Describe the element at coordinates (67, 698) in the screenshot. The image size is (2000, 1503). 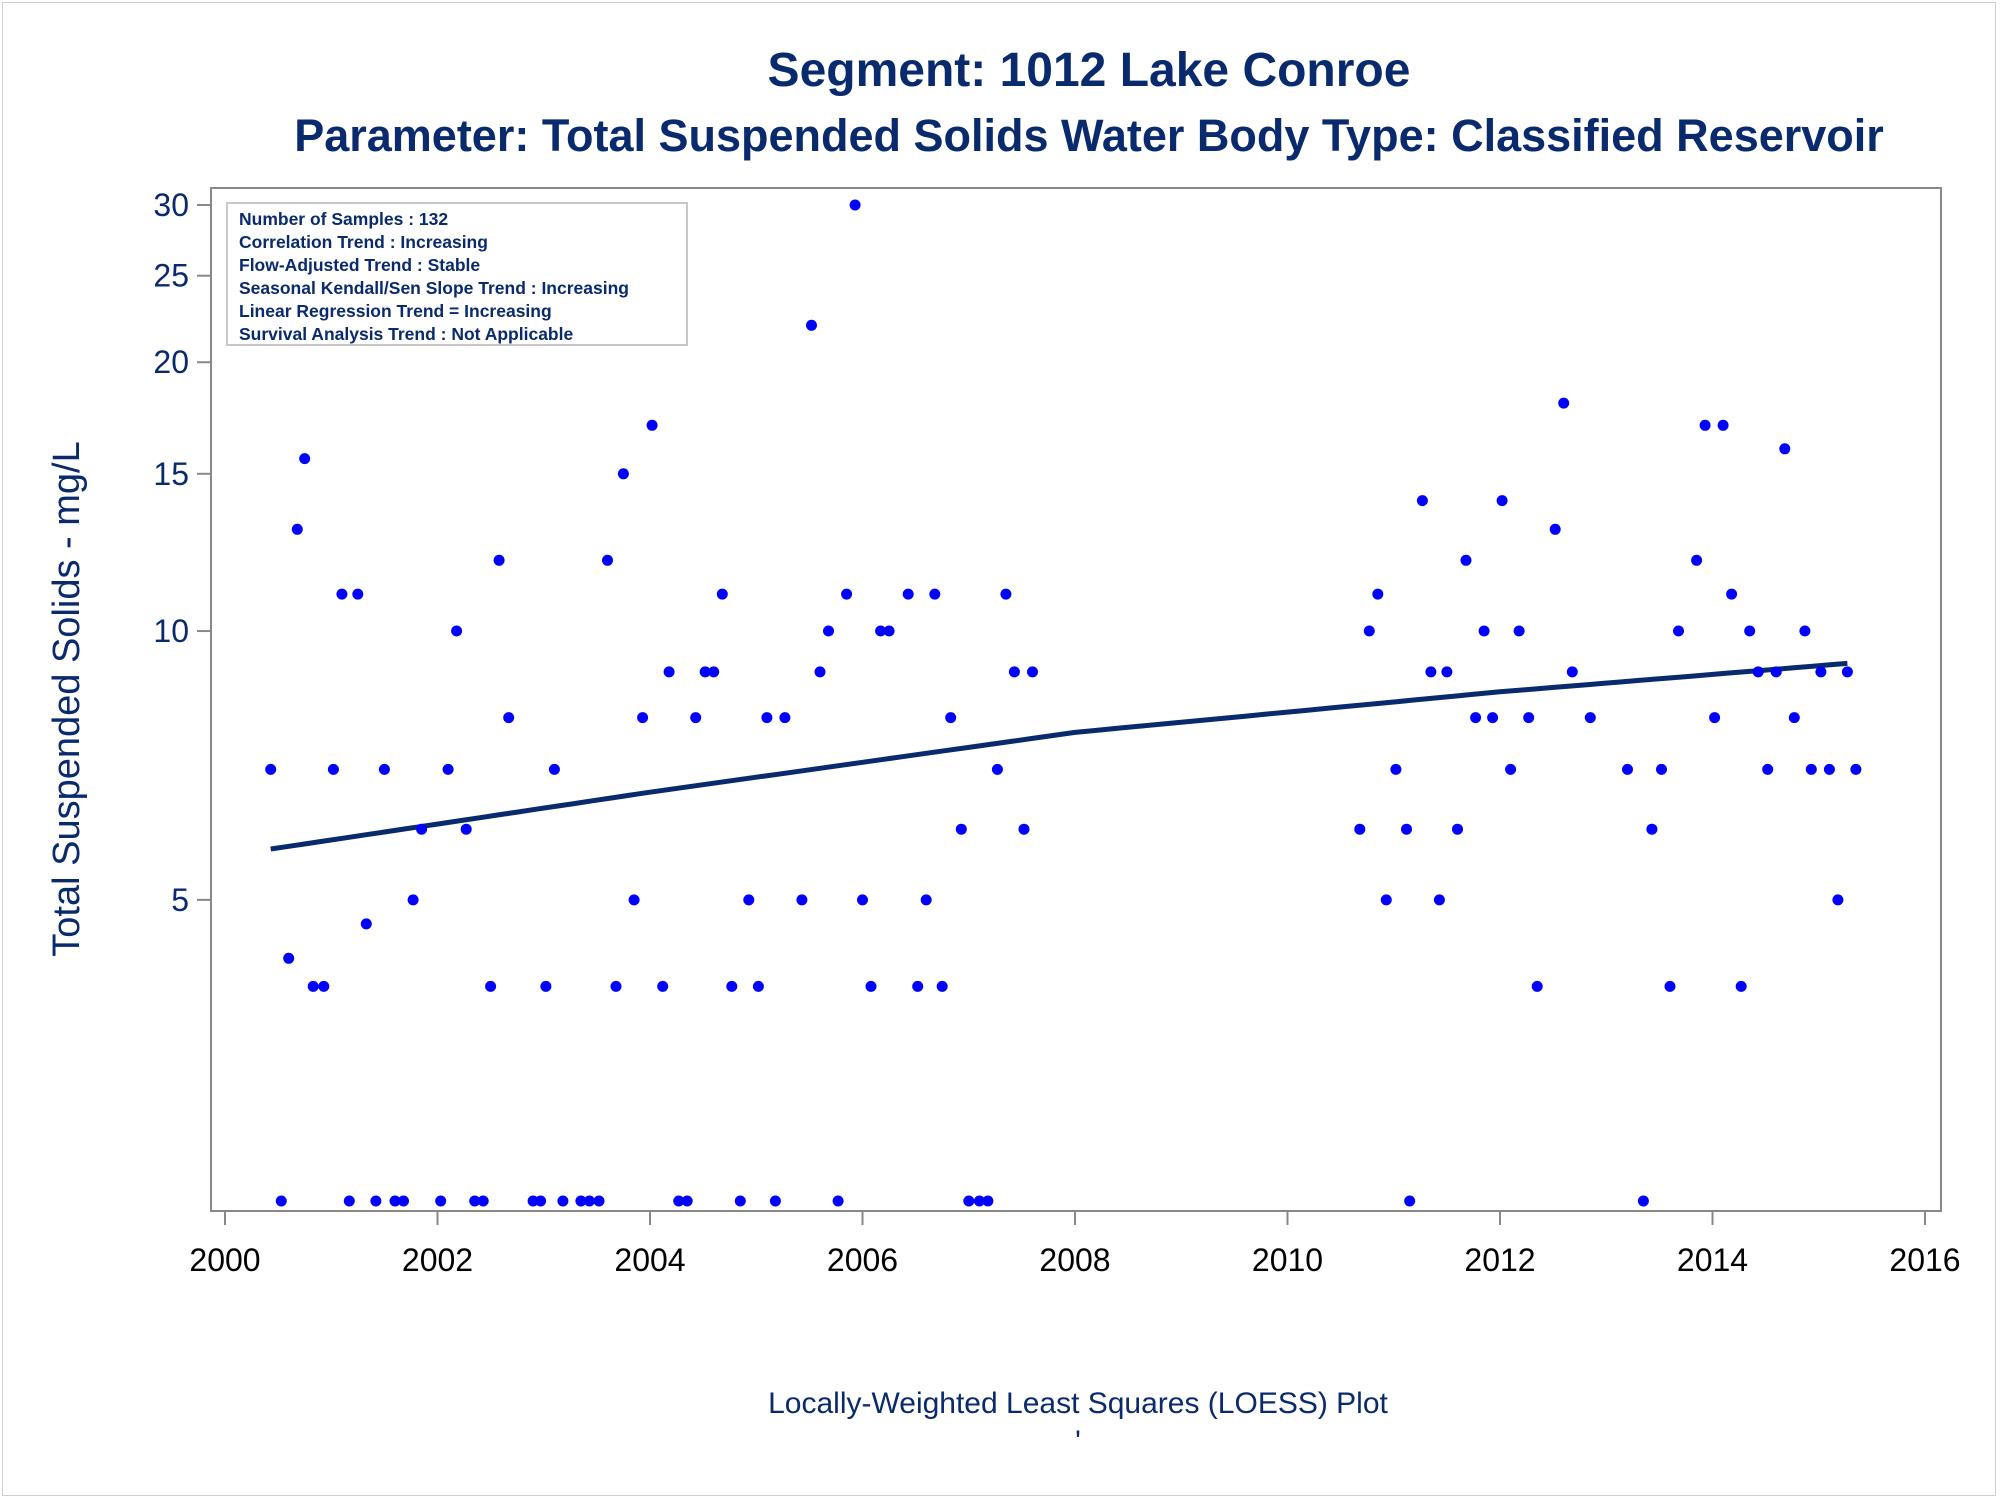
I see `y-axis-label: Total Suspended Solids - mg/L` at that location.